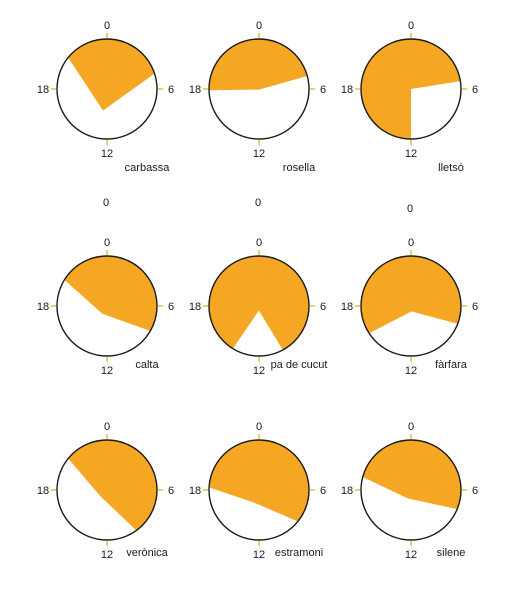  Describe the element at coordinates (259, 371) in the screenshot. I see `tick-label-12-4: 12` at that location.